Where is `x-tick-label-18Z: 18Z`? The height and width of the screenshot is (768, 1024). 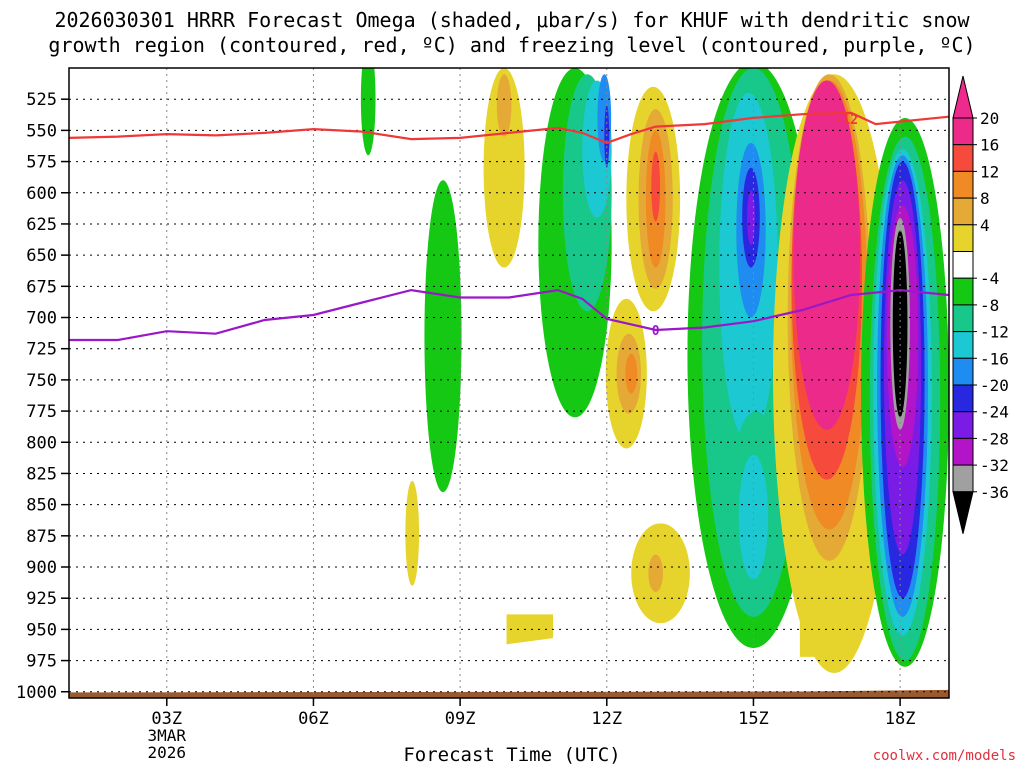
x-tick-label-18Z: 18Z is located at coordinates (900, 719).